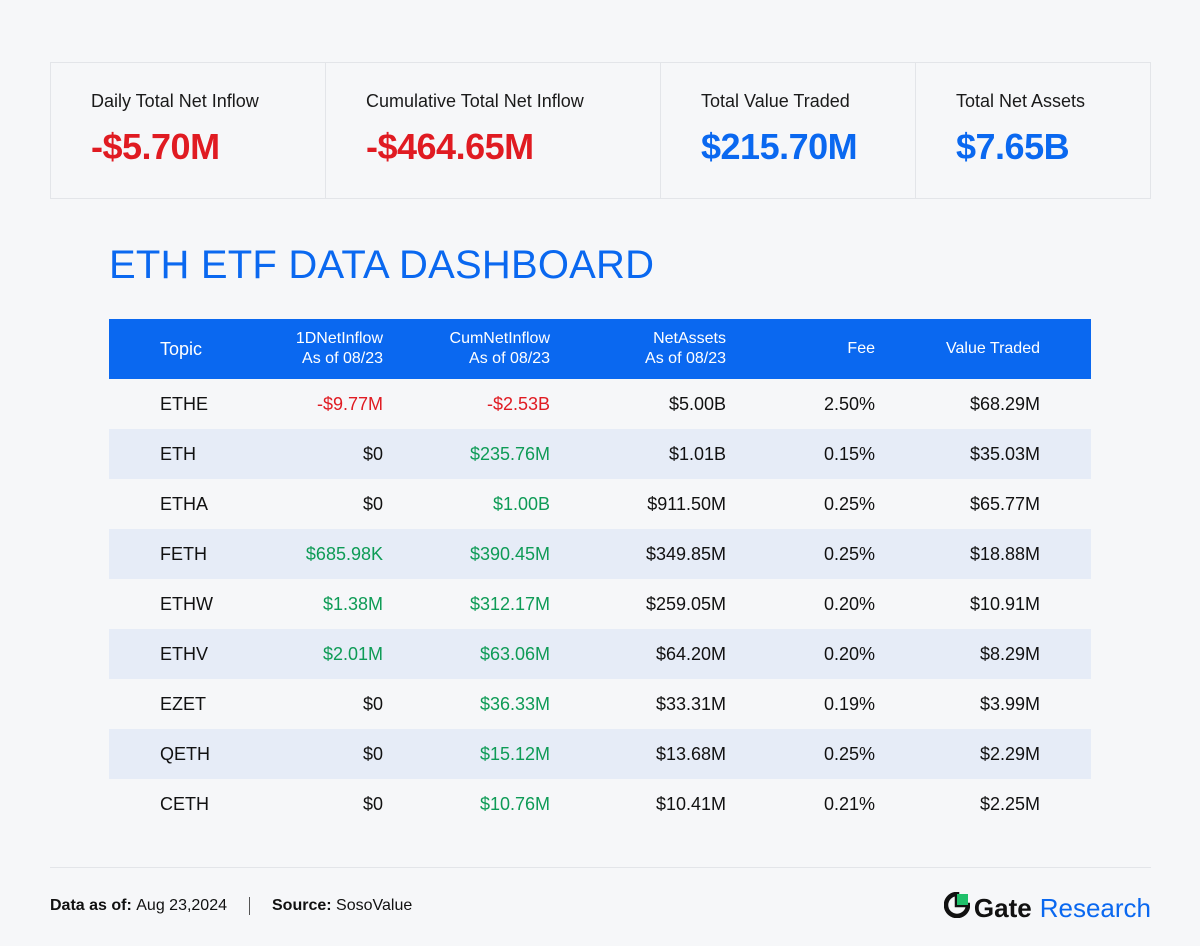  I want to click on brand-logo: Gate Research, so click(1047, 908).